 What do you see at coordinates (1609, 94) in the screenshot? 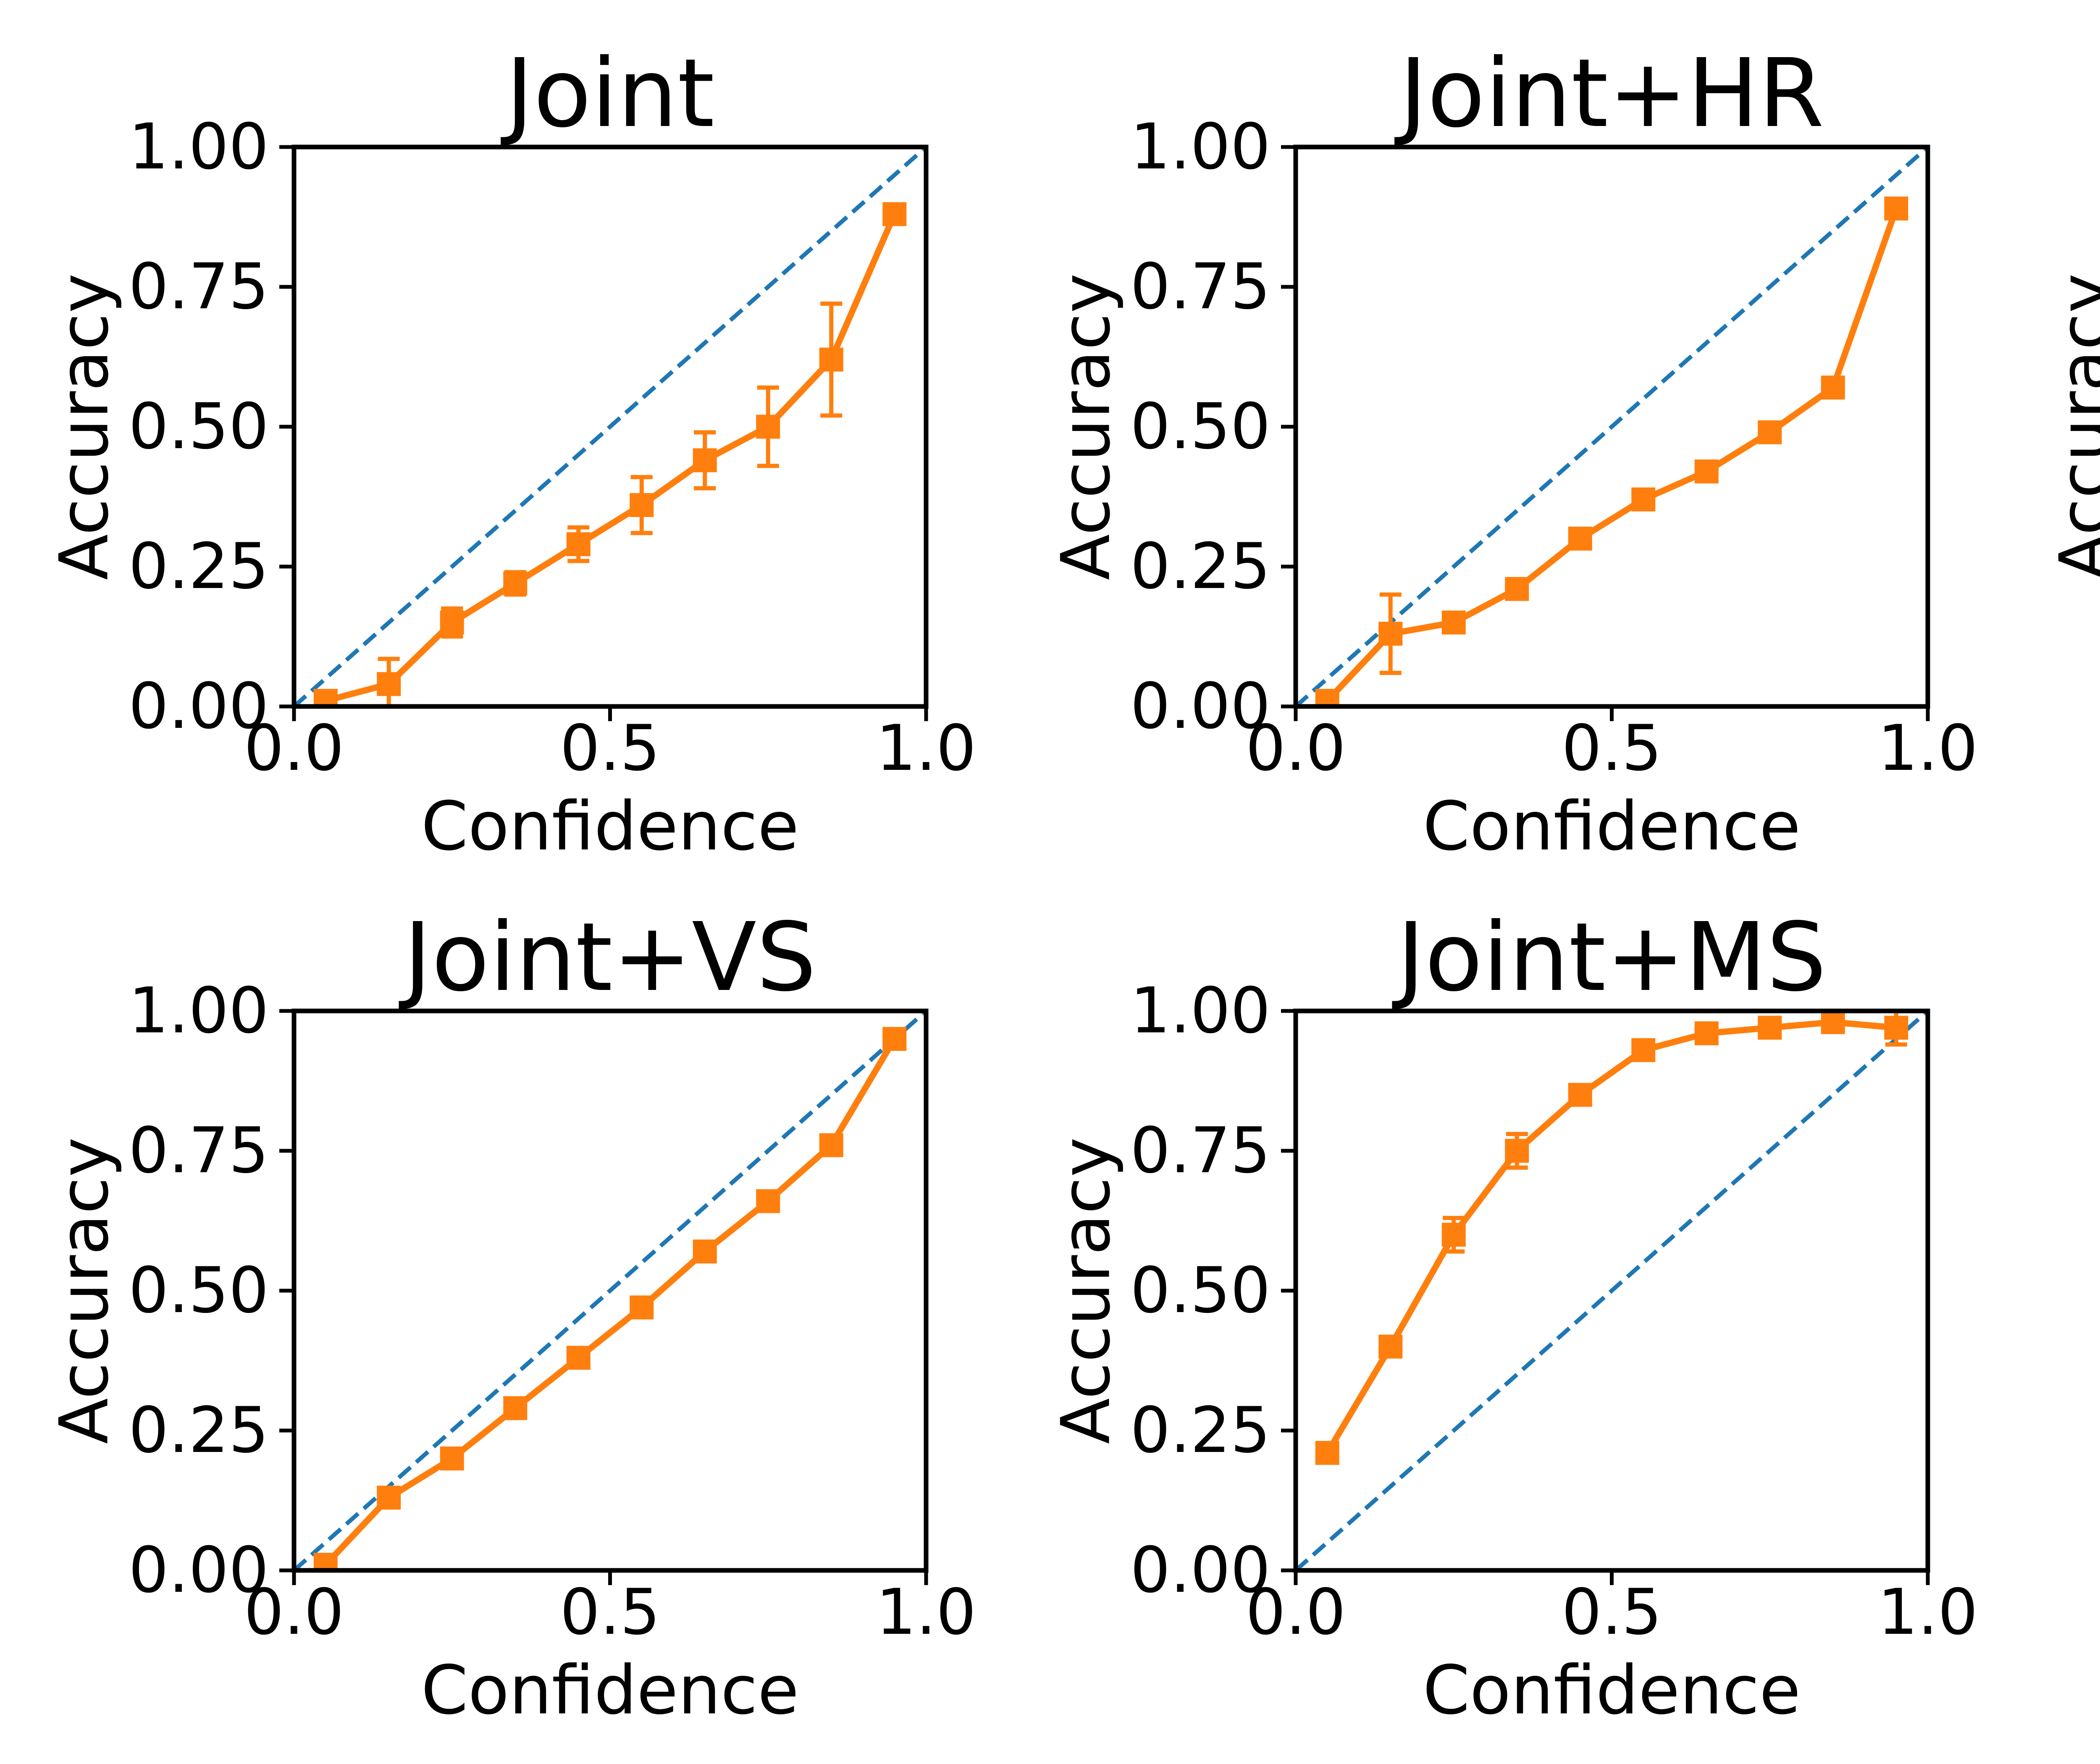
I see `subplot-title: Joint+HR` at bounding box center [1609, 94].